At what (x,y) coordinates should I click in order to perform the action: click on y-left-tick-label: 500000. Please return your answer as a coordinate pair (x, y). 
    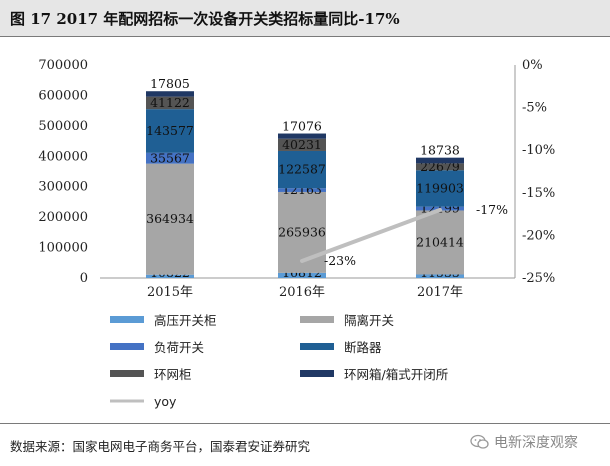
    Looking at the image, I should click on (63, 126).